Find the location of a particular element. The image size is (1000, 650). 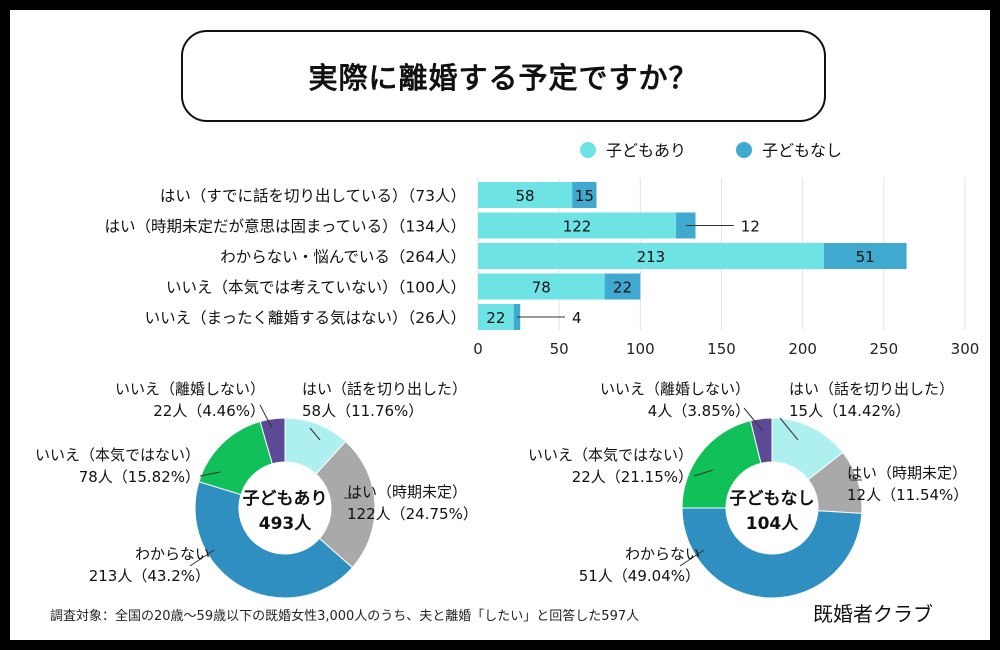

title-box: 実際に離婚する予定ですか？ is located at coordinates (503, 76).